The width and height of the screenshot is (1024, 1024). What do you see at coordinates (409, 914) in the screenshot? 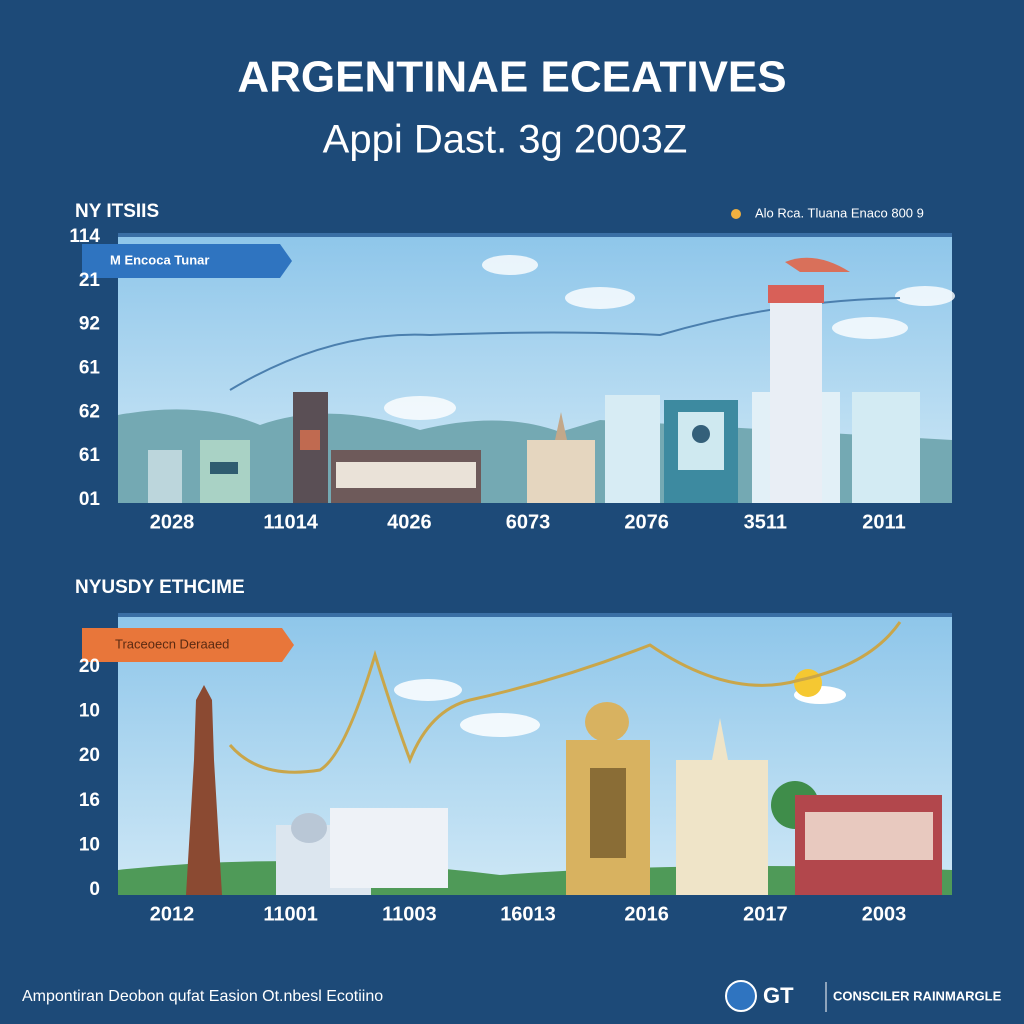
I see `x-label: 11003` at bounding box center [409, 914].